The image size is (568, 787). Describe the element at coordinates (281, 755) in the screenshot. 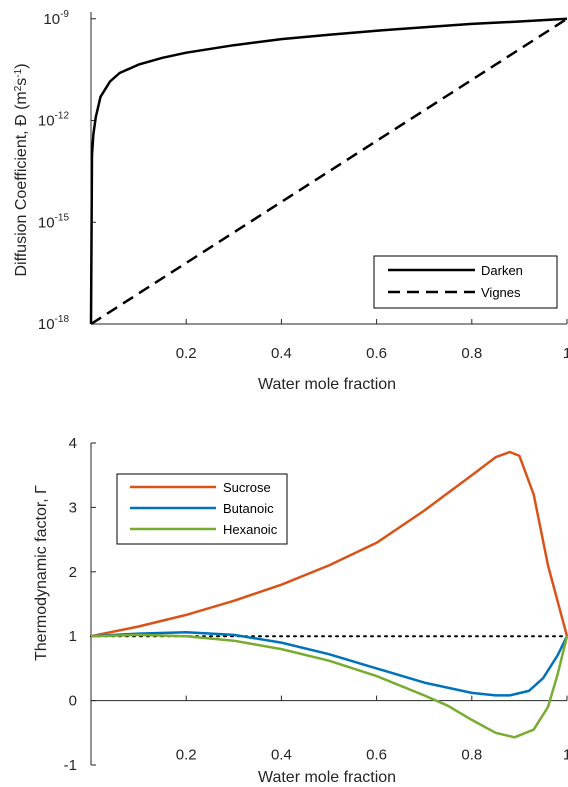

I see `thermo-x-tick-label: 0.4` at that location.